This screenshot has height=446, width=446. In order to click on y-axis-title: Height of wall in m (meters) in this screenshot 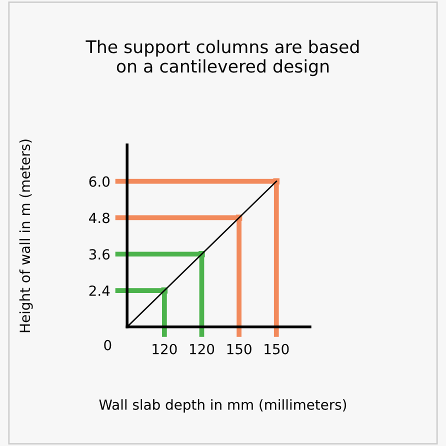, I will do `click(26, 236)`.